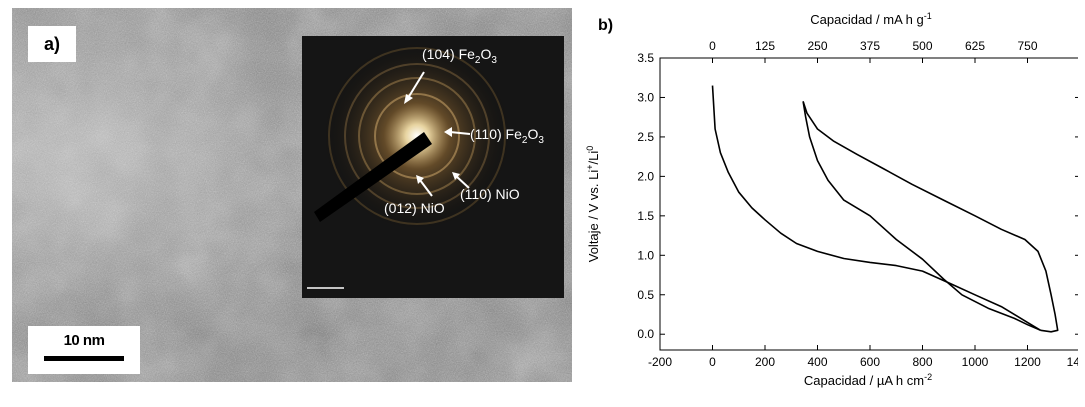  Describe the element at coordinates (870, 46) in the screenshot. I see `top-tick-label: 375` at that location.